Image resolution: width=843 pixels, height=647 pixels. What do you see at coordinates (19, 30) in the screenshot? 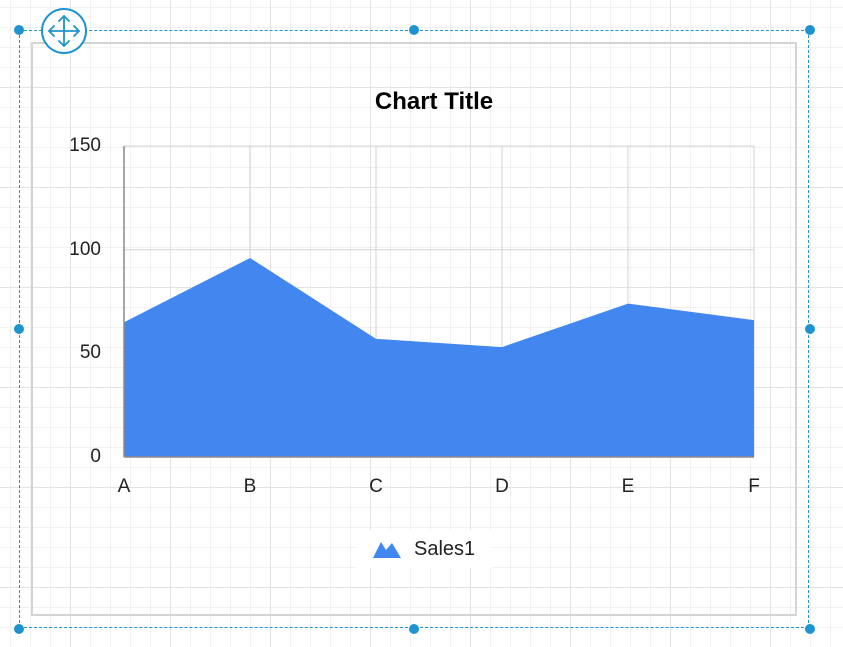
I see `resize-handle-top-left` at bounding box center [19, 30].